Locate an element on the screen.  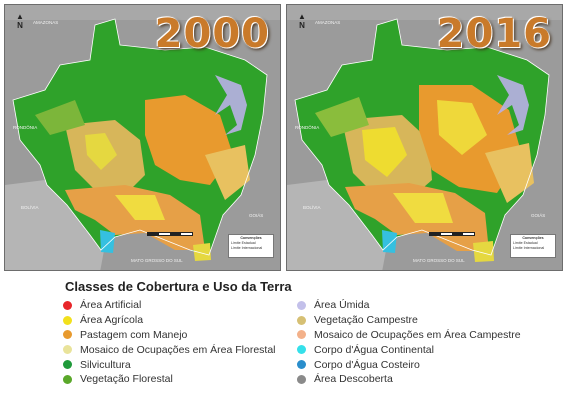
legend-item: Corpo d'Água Continental is located at coordinates (409, 349).